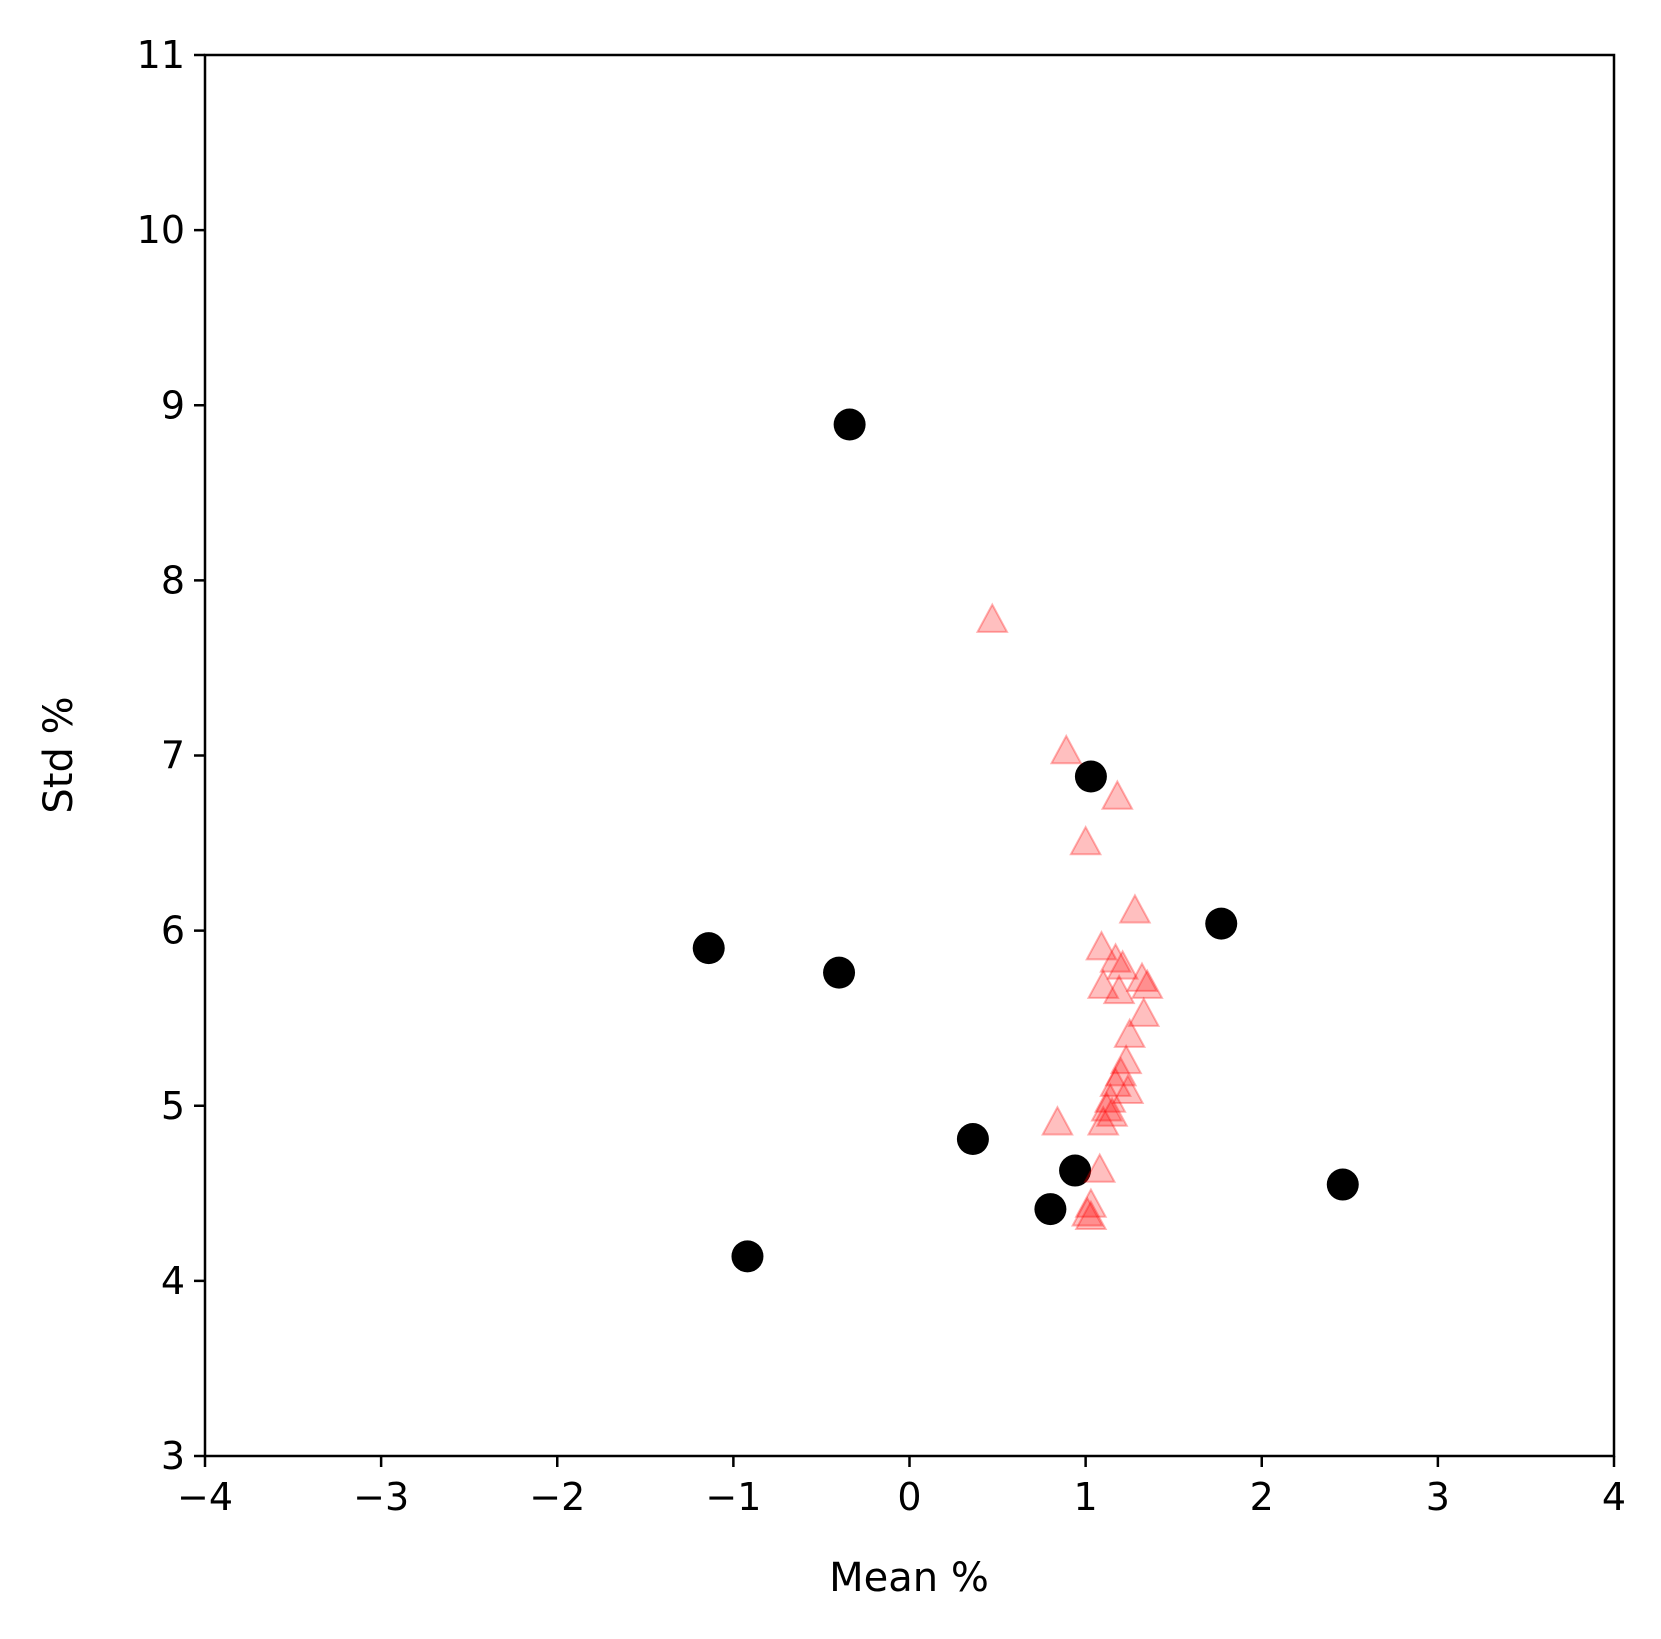 Image resolution: width=1661 pixels, height=1639 pixels. What do you see at coordinates (161, 55) in the screenshot?
I see `y-tick-label: 11` at bounding box center [161, 55].